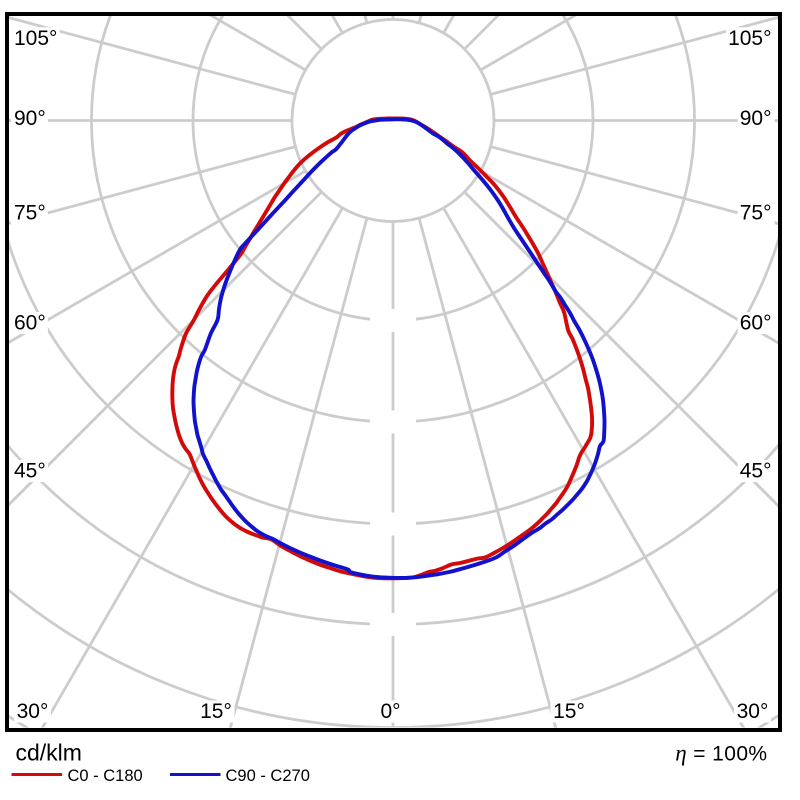 This screenshot has height=800, width=800. Describe the element at coordinates (49, 753) in the screenshot. I see `svg-text: cd/klm` at that location.